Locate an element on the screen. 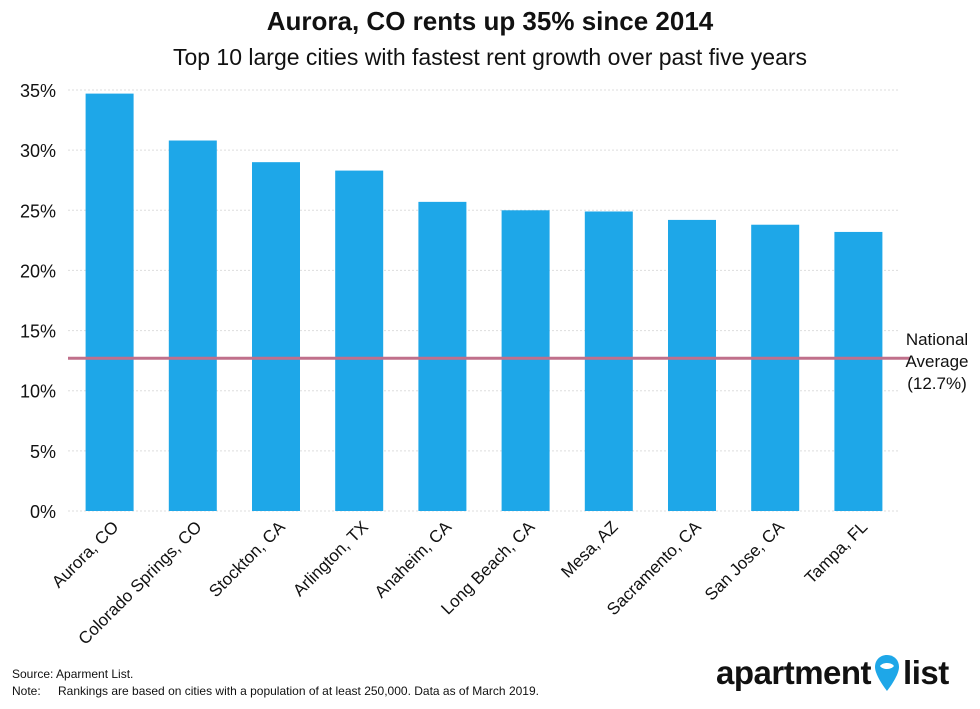 Image resolution: width=980 pixels, height=709 pixels. x-tick-label: San Jose, CA is located at coordinates (744, 560).